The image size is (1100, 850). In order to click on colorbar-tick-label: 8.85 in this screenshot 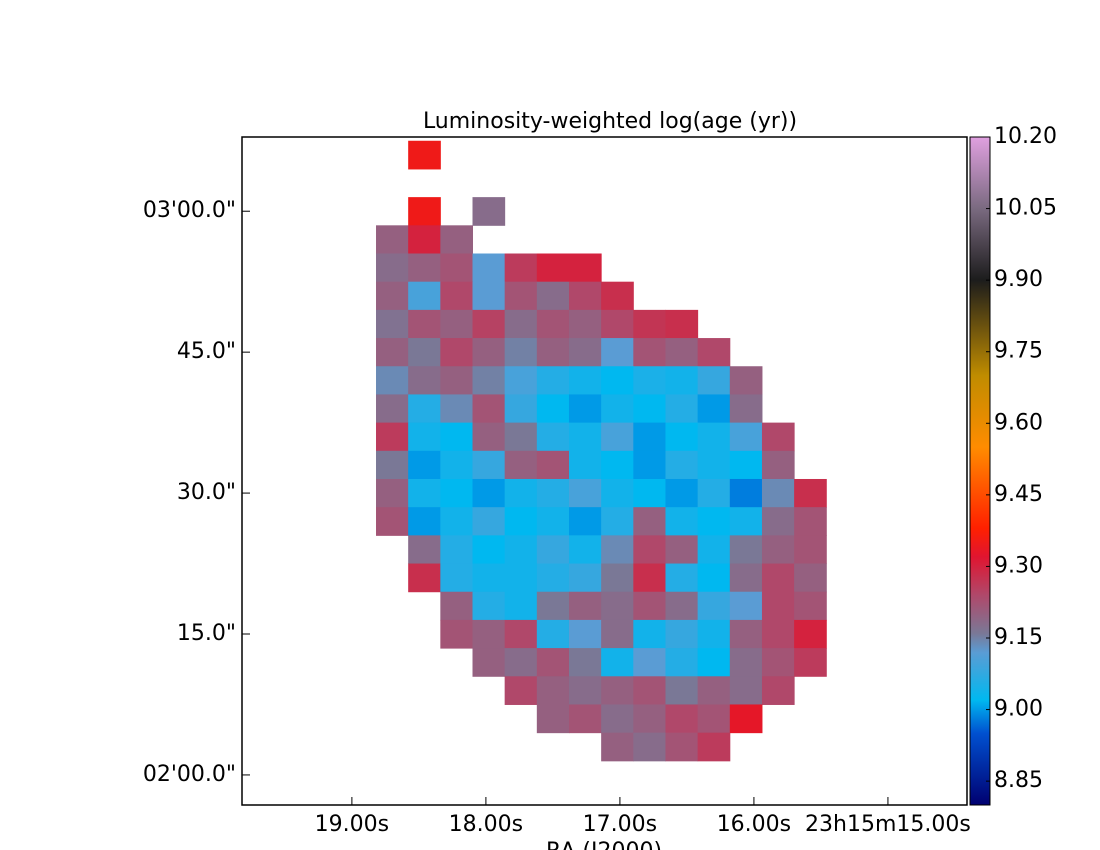, I will do `click(1018, 780)`.